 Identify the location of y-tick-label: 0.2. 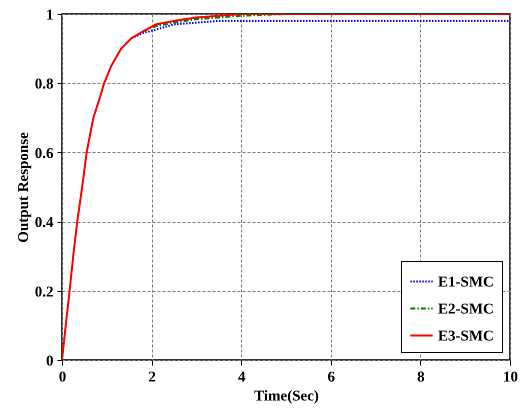
(44, 292).